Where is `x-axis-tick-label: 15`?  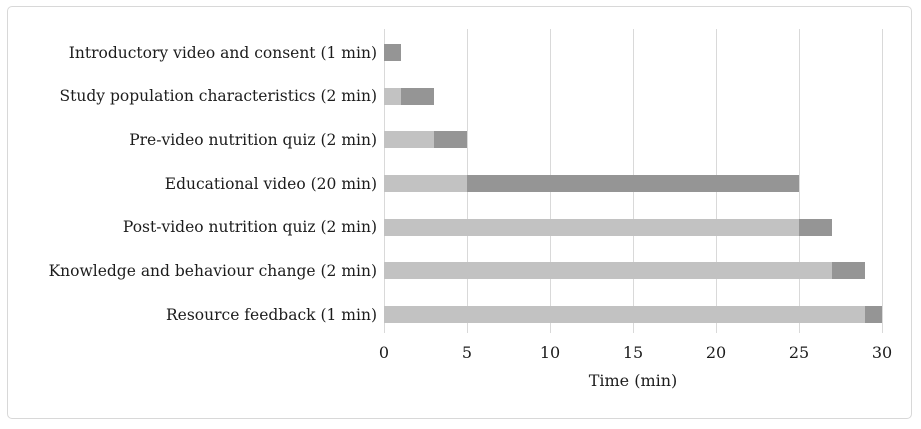
x-axis-tick-label: 15 is located at coordinates (633, 352).